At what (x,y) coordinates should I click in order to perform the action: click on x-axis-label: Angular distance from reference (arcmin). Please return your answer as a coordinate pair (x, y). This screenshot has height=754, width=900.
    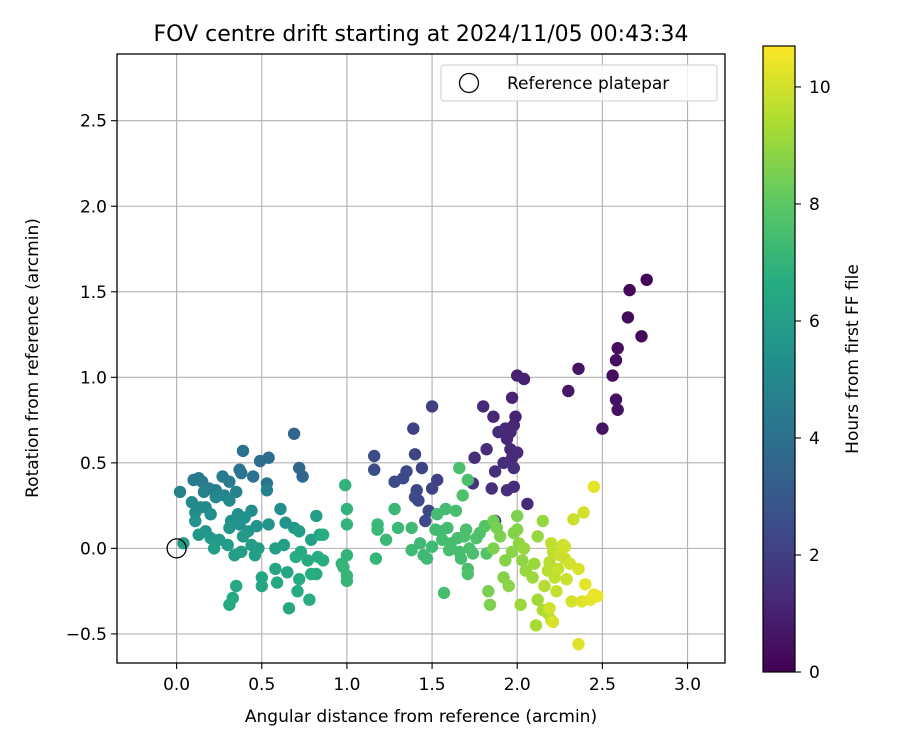
    Looking at the image, I should click on (421, 717).